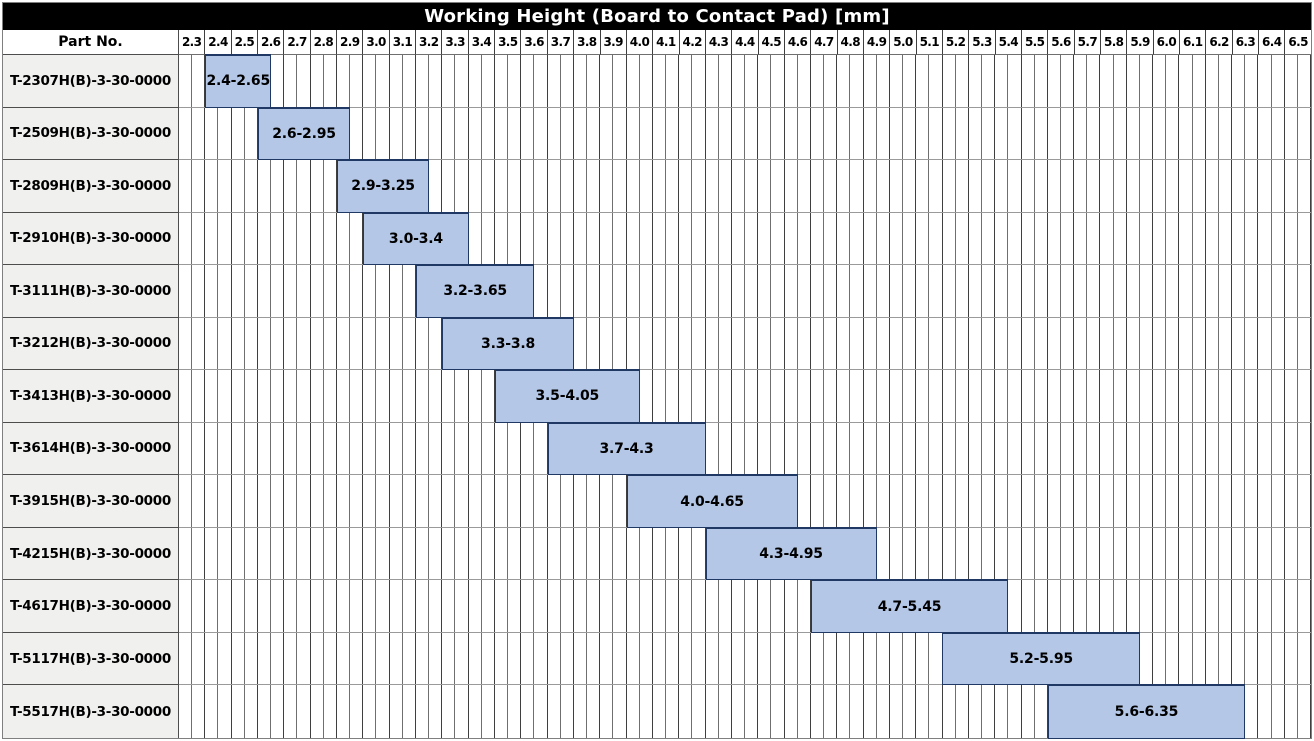 The width and height of the screenshot is (1314, 741). Describe the element at coordinates (791, 554) in the screenshot. I see `range-bar-label: 4.3-4.95` at that location.